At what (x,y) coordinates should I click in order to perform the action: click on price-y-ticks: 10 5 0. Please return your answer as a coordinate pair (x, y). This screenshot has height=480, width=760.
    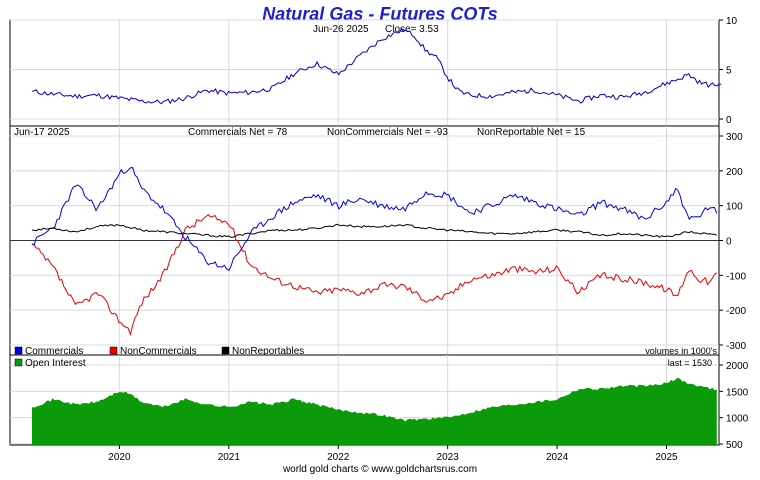
    Looking at the image, I should click on (728, 71).